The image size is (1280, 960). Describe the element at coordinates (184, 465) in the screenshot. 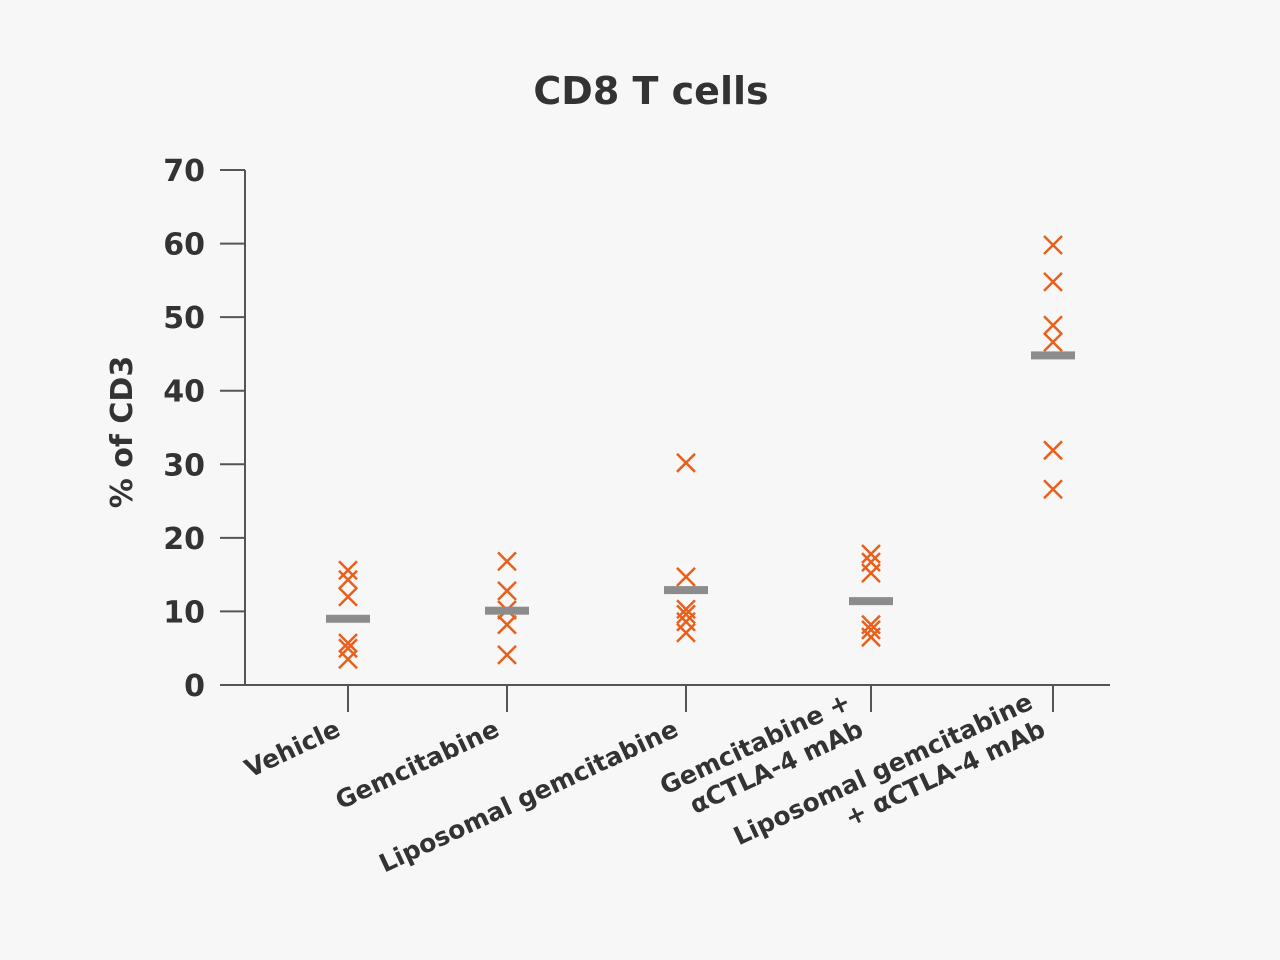

I see `y-tick-label: 30` at that location.